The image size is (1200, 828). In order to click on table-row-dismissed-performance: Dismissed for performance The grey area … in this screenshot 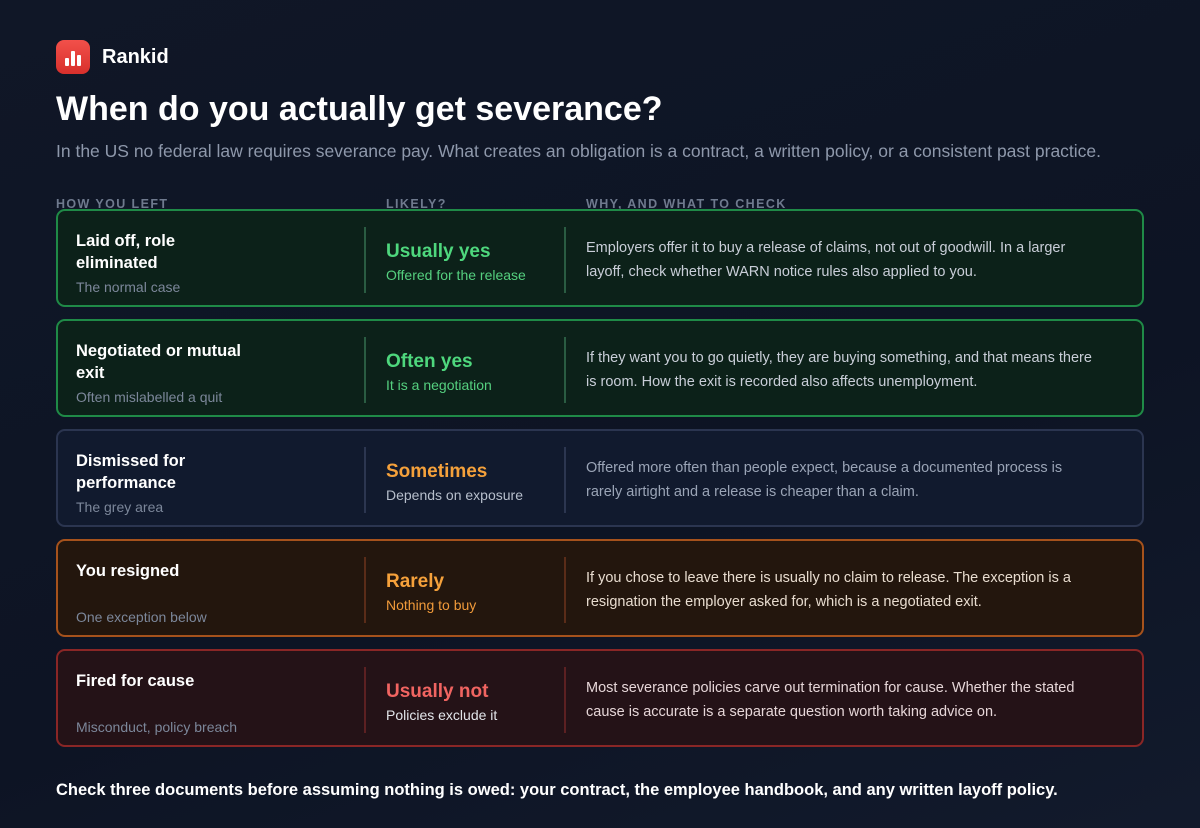, I will do `click(600, 478)`.